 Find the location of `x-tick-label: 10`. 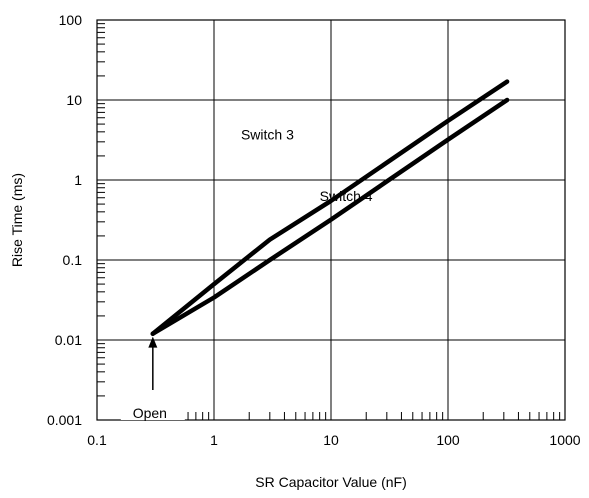

x-tick-label: 10 is located at coordinates (331, 440).